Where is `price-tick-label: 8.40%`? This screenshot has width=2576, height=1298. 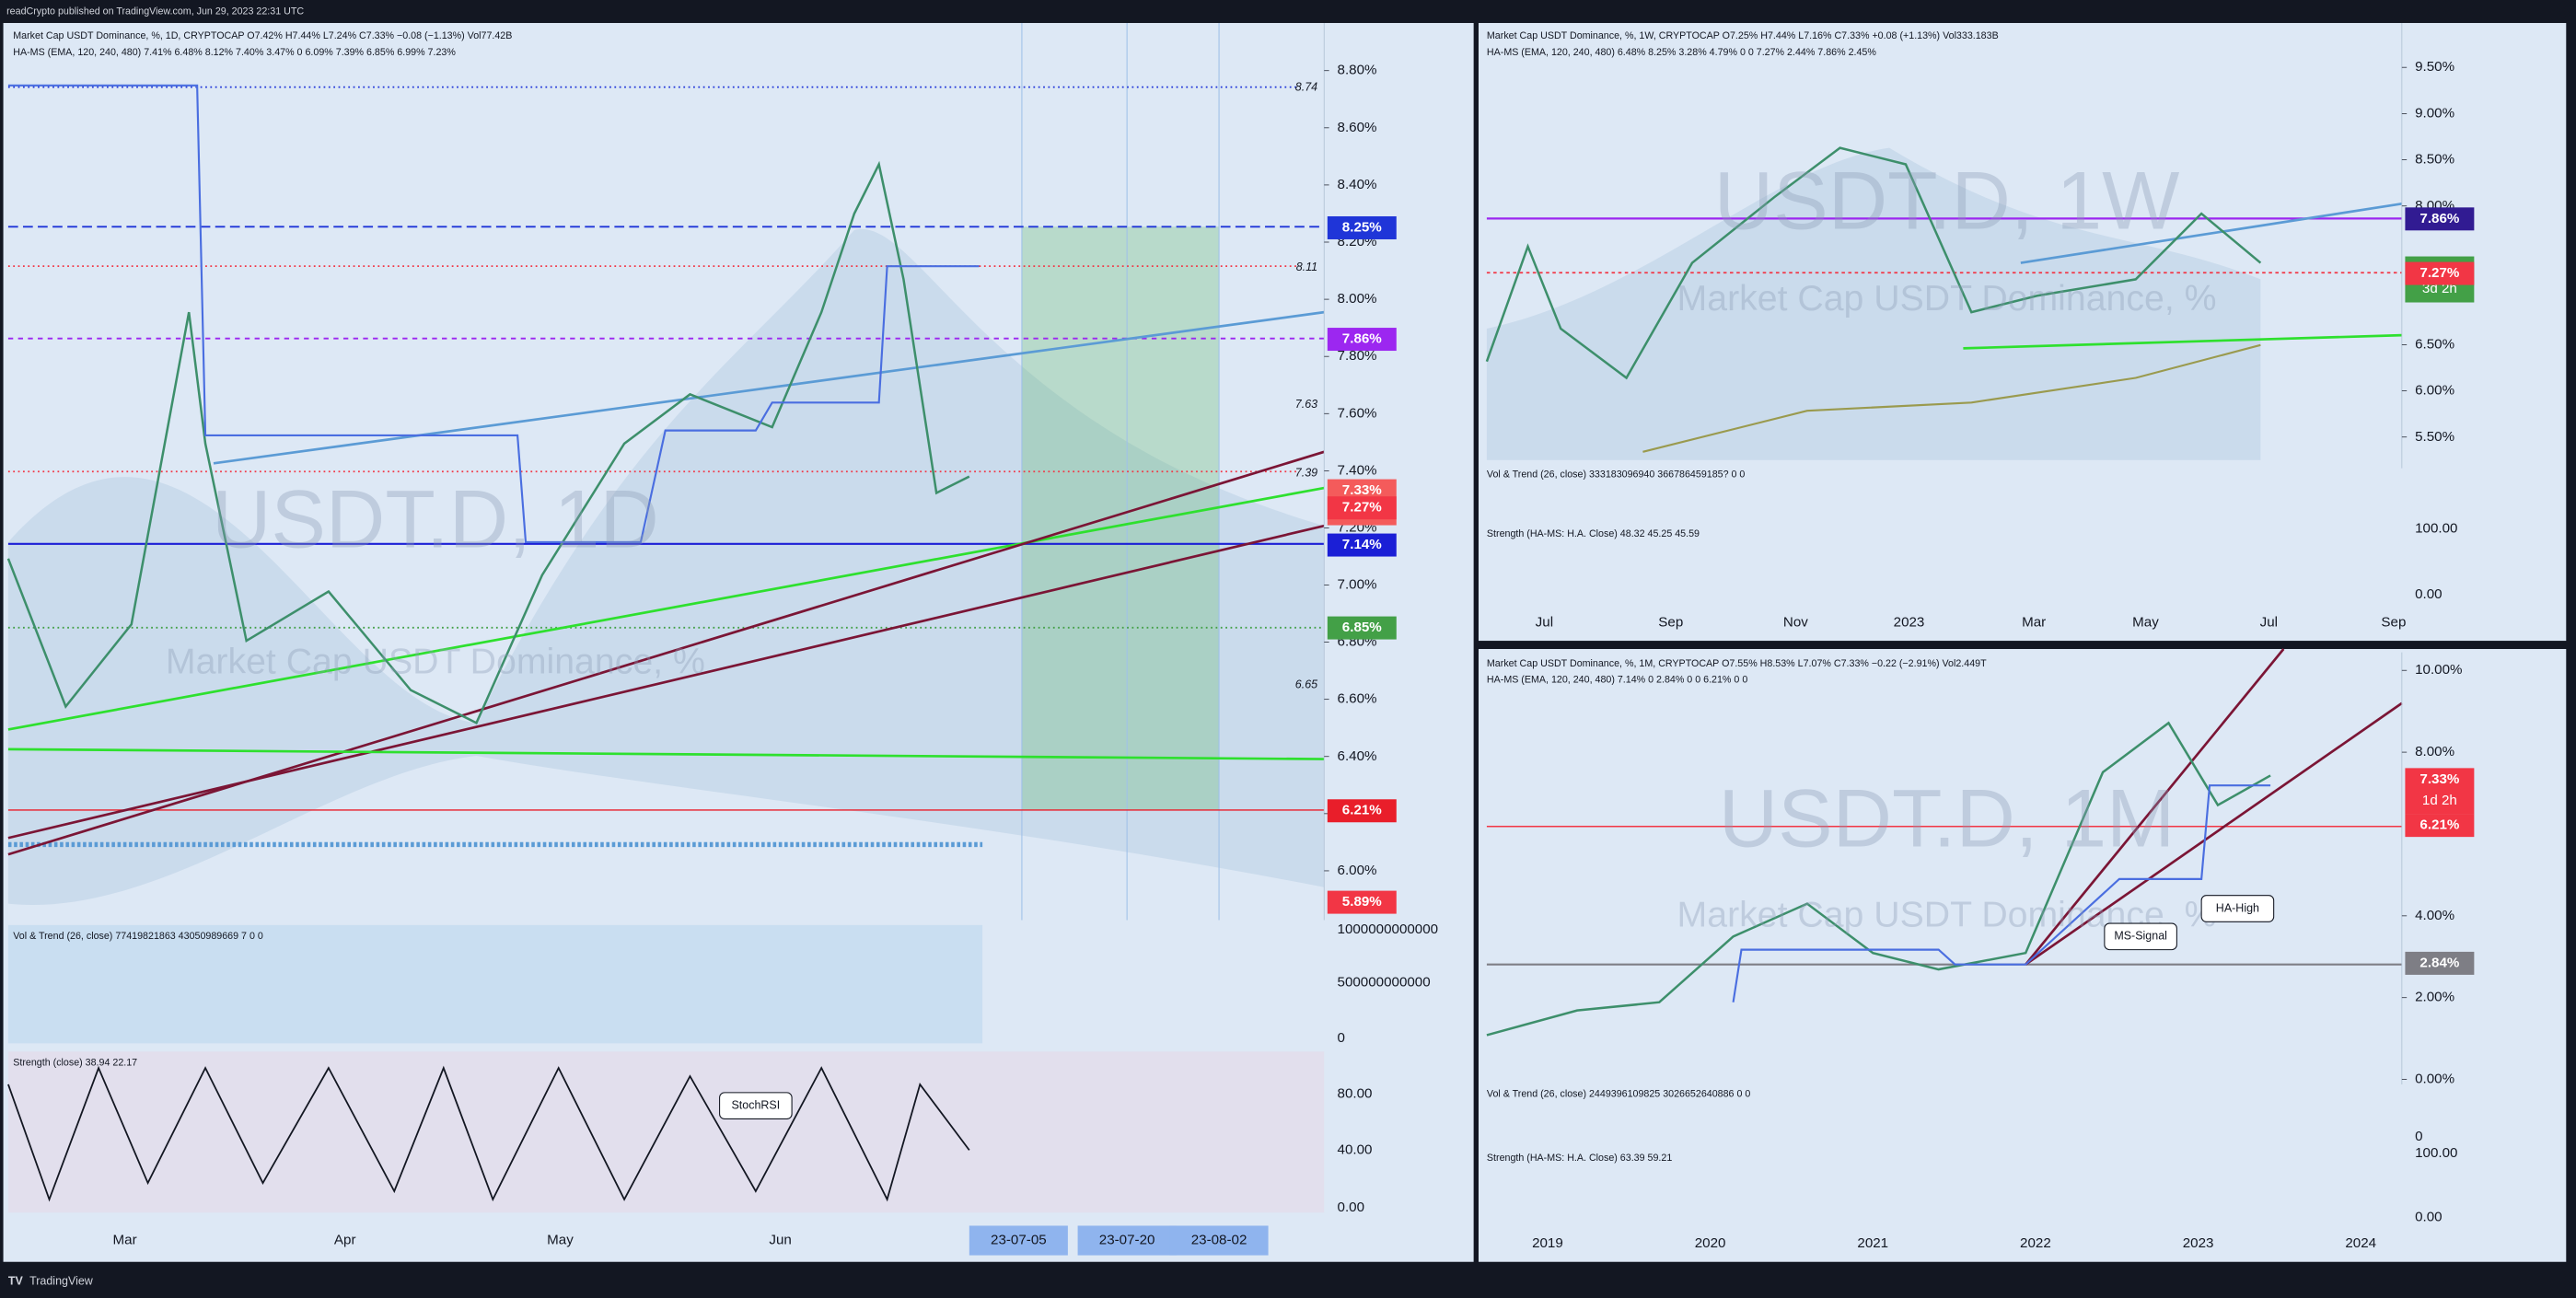
price-tick-label: 8.40% is located at coordinates (1357, 184).